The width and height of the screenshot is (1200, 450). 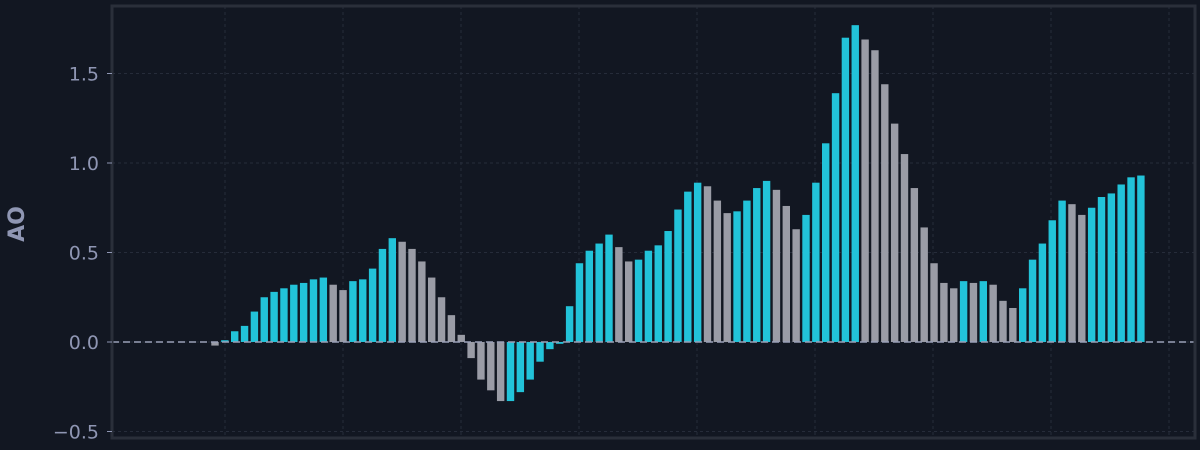 I want to click on y-tick-label: 1.0, so click(x=84, y=164).